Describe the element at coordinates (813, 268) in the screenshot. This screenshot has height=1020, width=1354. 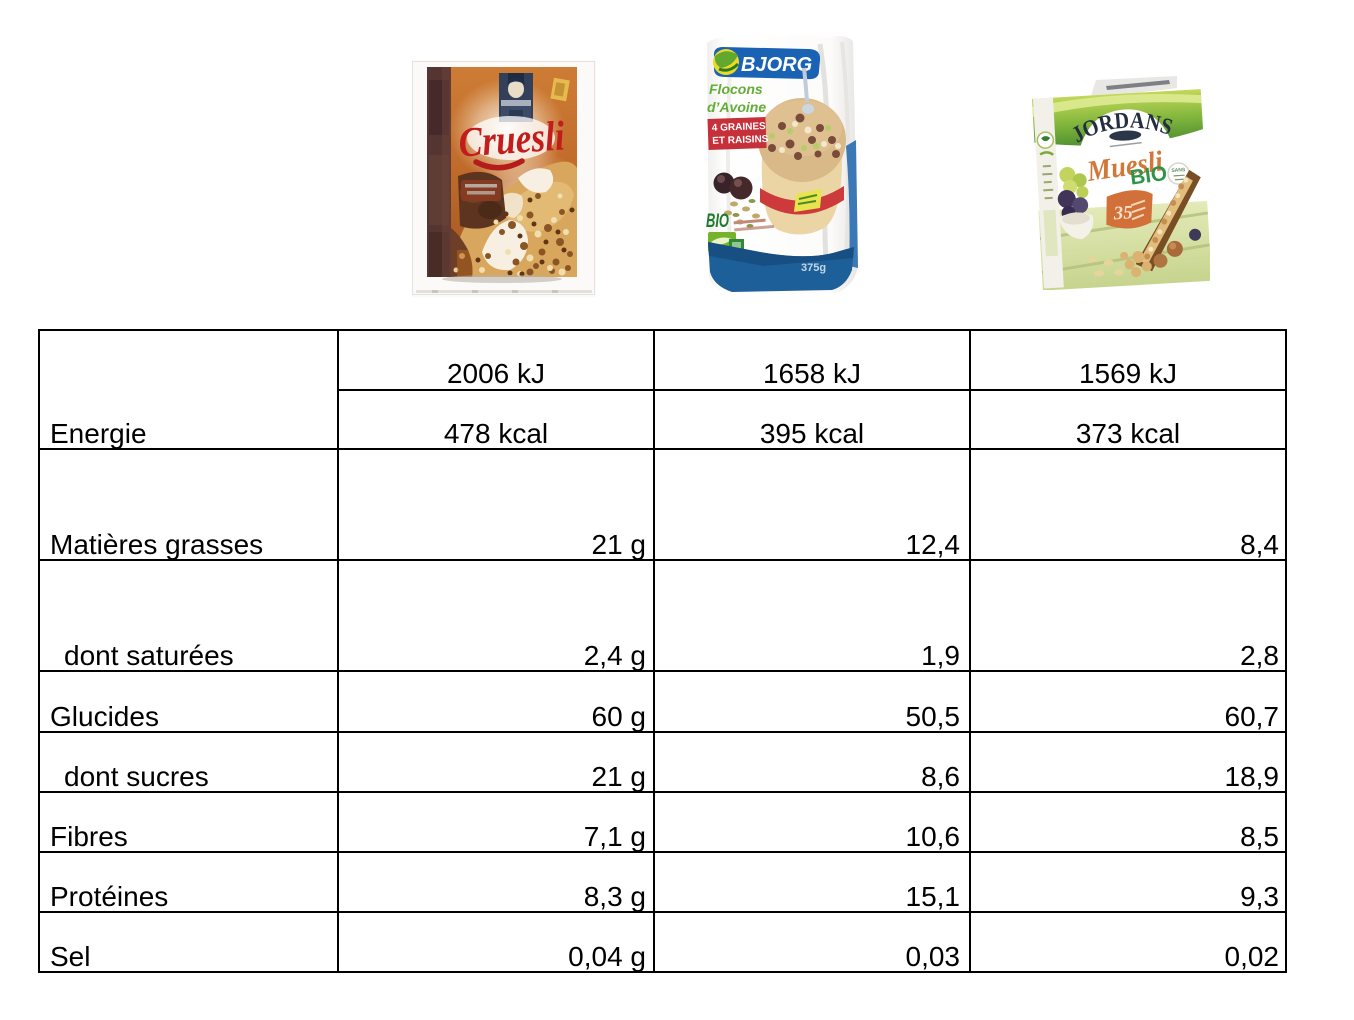
I see `svg-text: 375g` at that location.